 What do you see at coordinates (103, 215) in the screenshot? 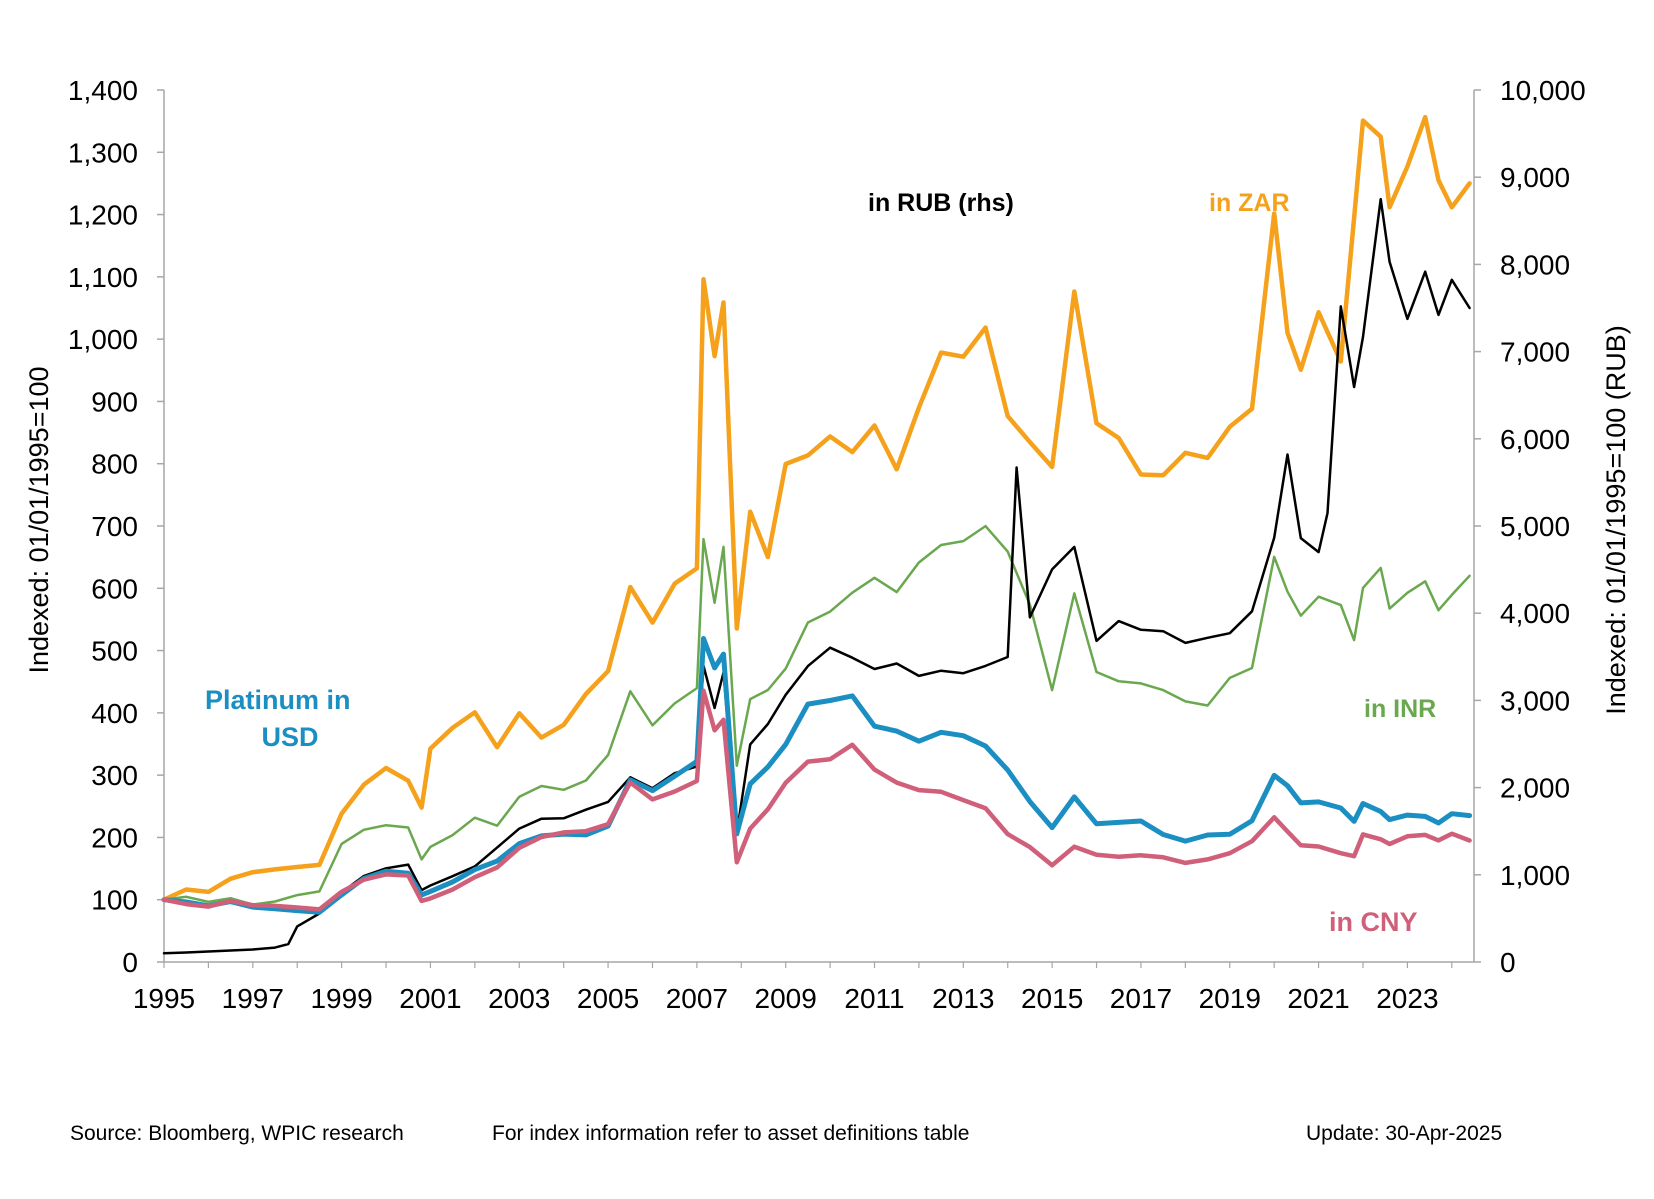
I see `y-left-tick-label: 1,200` at bounding box center [103, 215].